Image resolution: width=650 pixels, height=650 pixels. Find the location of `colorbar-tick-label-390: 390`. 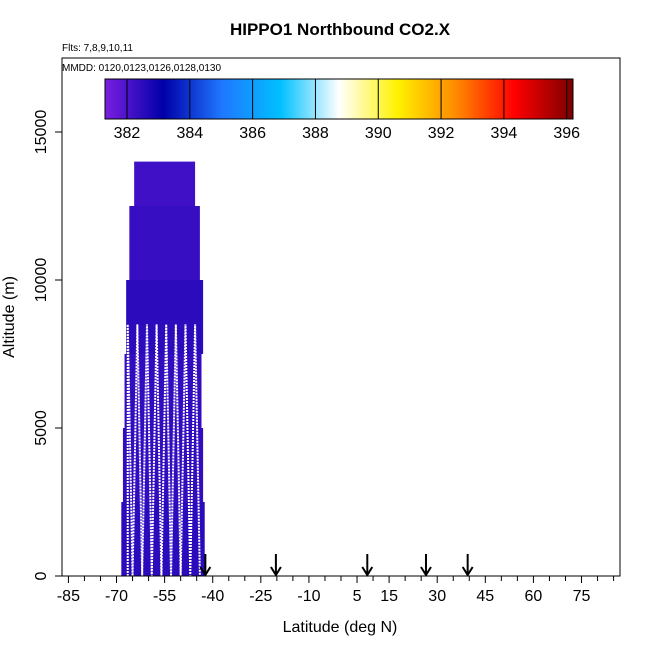

colorbar-tick-label-390: 390 is located at coordinates (378, 133).